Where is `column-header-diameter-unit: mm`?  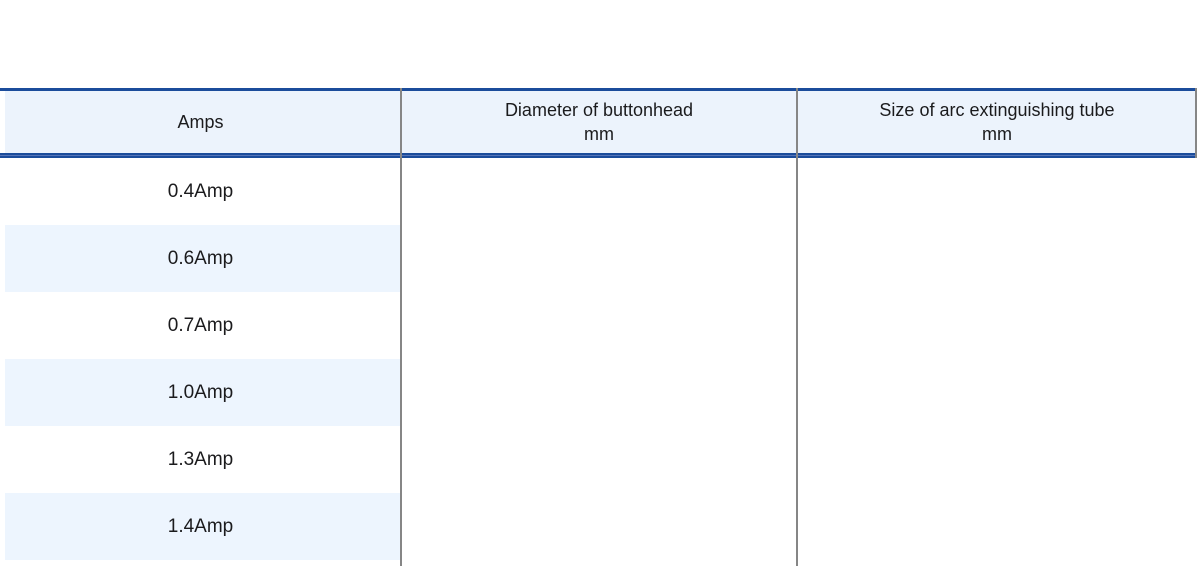
column-header-diameter-unit: mm is located at coordinates (599, 134).